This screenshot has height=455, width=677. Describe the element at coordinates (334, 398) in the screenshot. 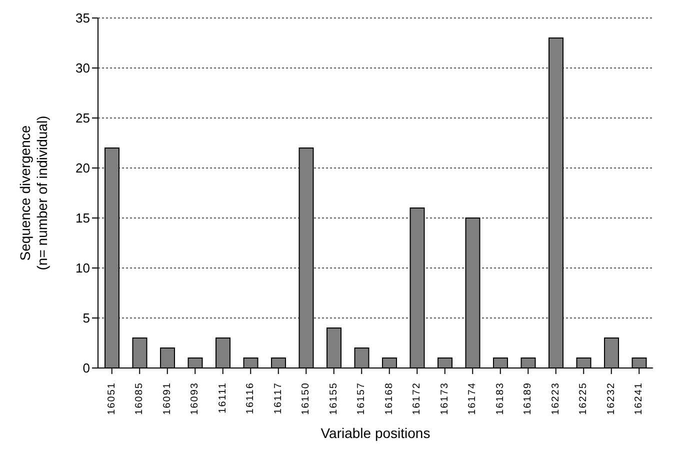

I see `x-tick-label: 16155` at that location.